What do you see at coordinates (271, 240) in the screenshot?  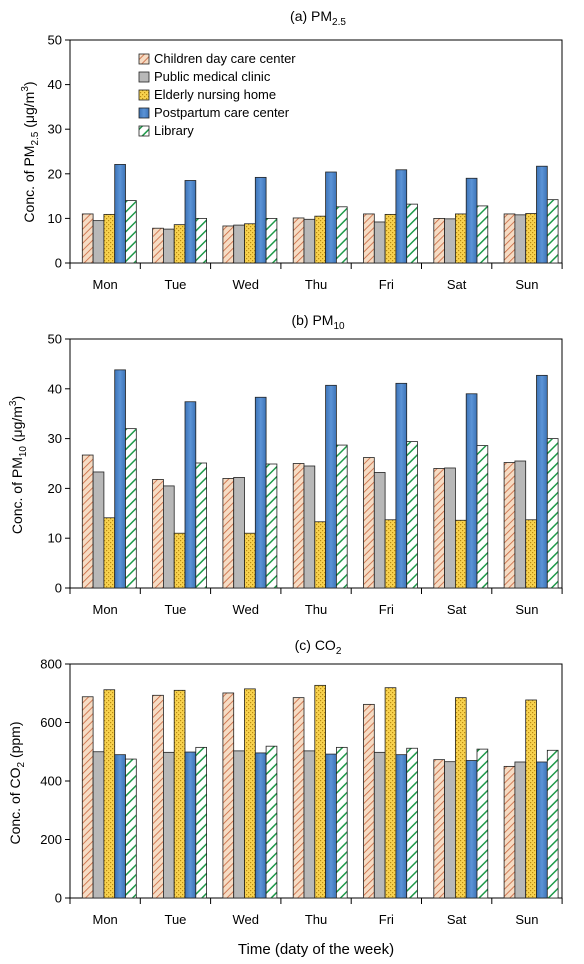 I see `bar-a-library-wed` at bounding box center [271, 240].